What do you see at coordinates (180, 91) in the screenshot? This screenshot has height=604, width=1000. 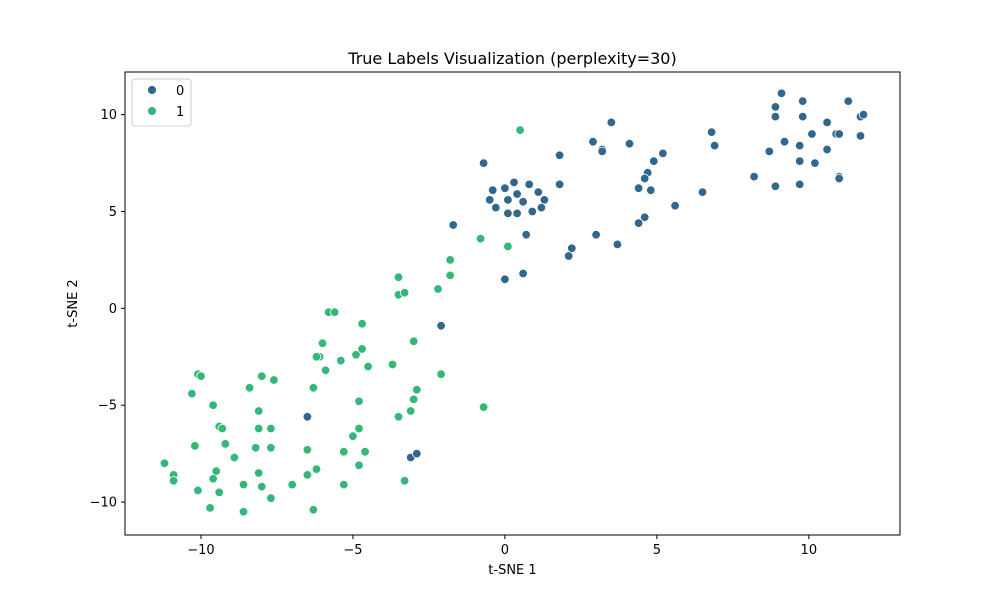 I see `legend-label-0: 0` at bounding box center [180, 91].